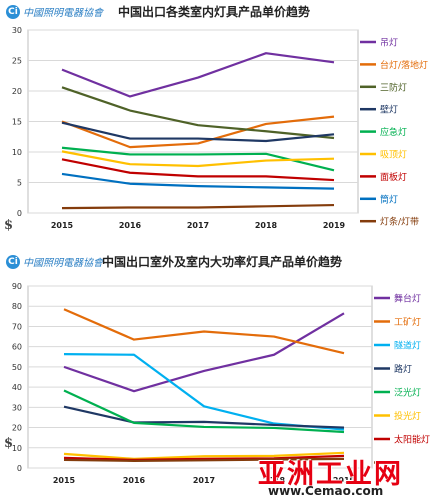 This screenshot has height=500, width=436. I want to click on legend-label: 台灯/落地灯, so click(404, 65).